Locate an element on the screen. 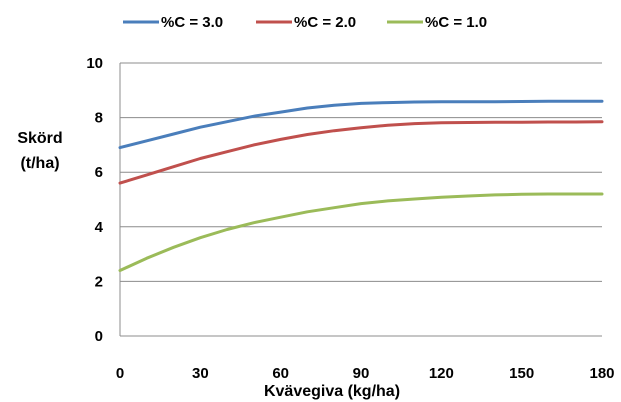 The width and height of the screenshot is (621, 402). legend-label-1: %C = 3.0 is located at coordinates (192, 22).